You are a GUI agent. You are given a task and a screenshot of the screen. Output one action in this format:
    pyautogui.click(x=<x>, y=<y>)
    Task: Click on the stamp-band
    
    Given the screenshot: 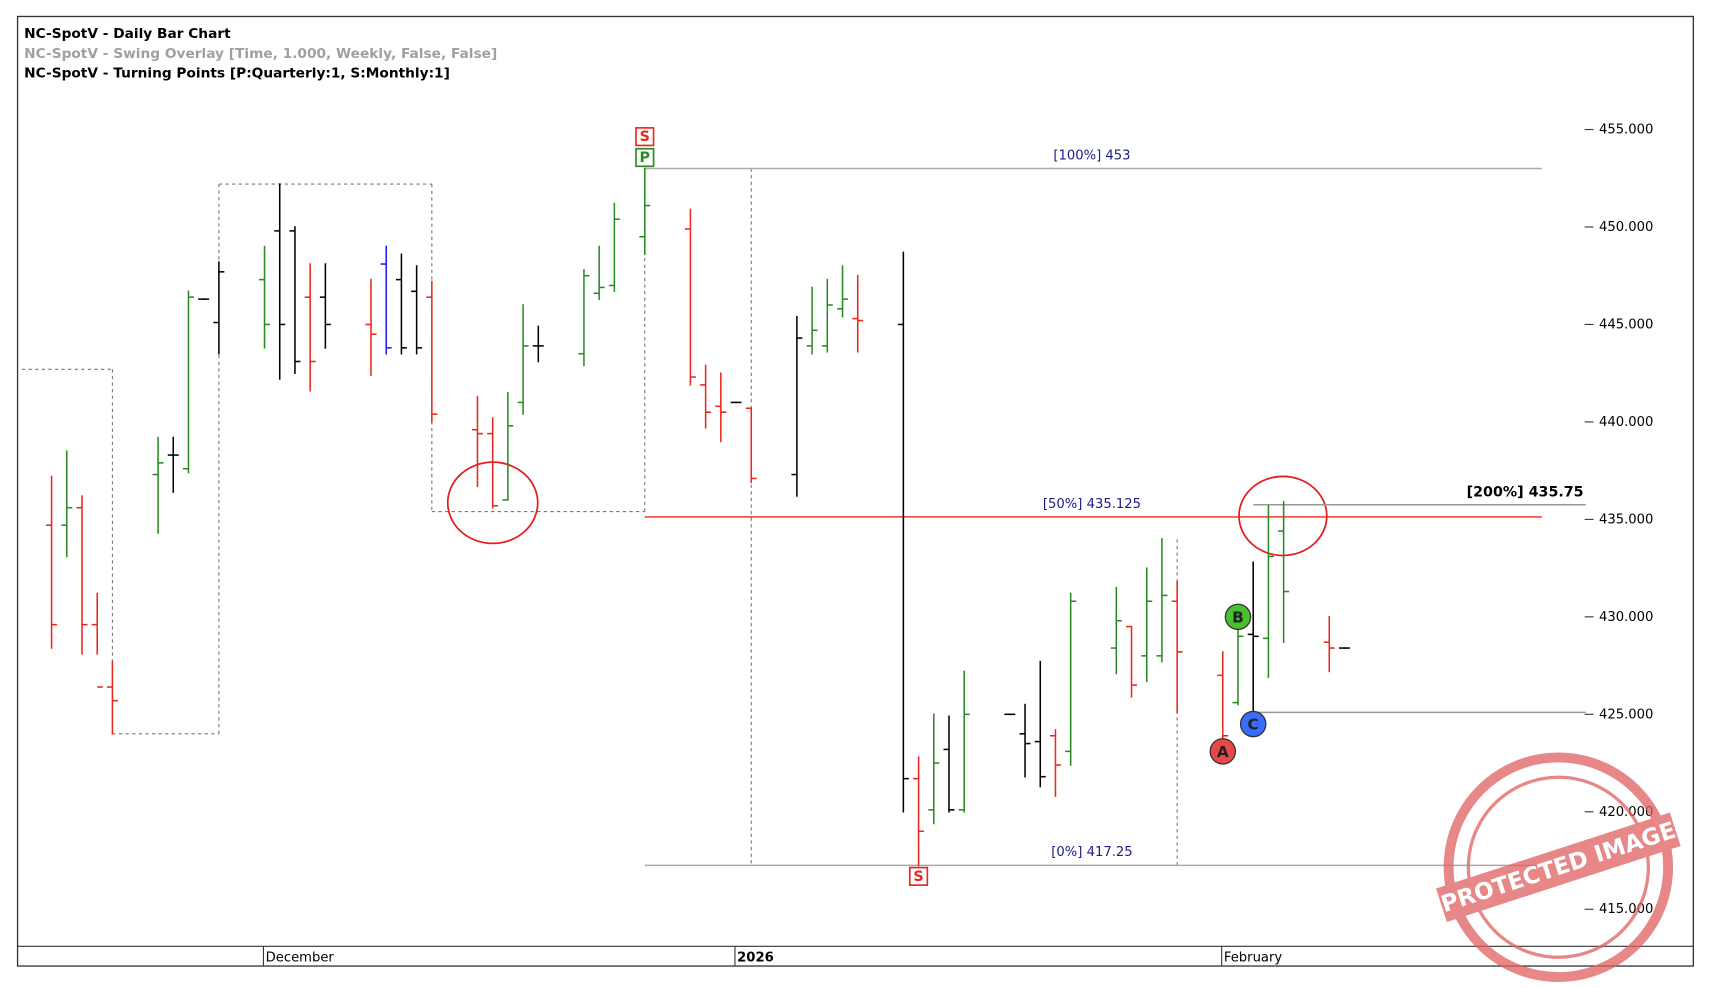 What is the action you would take?
    pyautogui.click(x=1558, y=867)
    